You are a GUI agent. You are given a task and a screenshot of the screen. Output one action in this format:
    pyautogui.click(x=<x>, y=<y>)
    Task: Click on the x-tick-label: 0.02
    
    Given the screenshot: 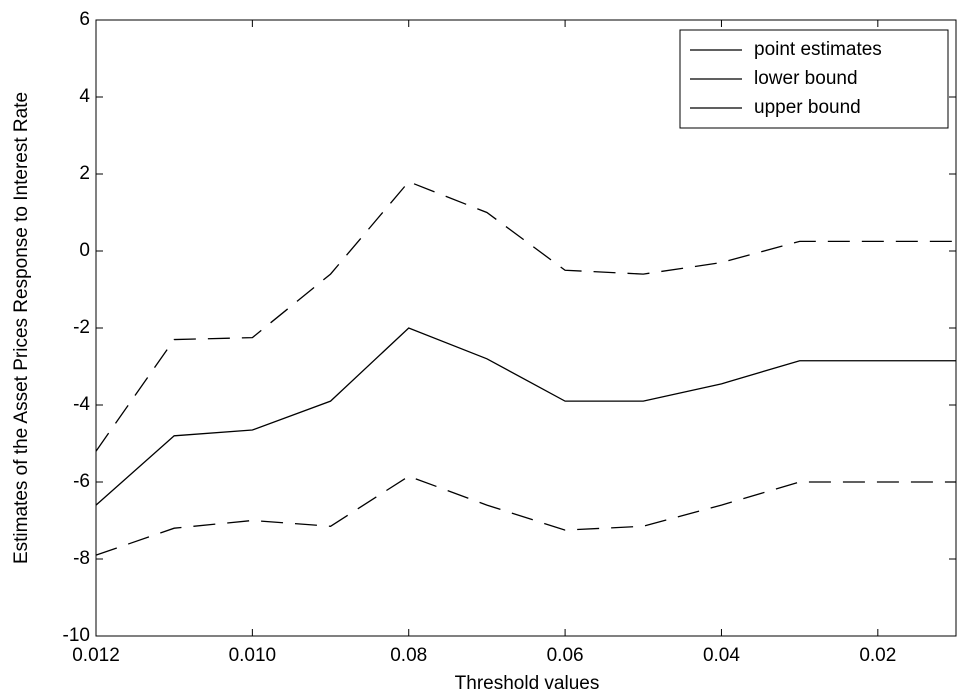 What is the action you would take?
    pyautogui.click(x=877, y=655)
    